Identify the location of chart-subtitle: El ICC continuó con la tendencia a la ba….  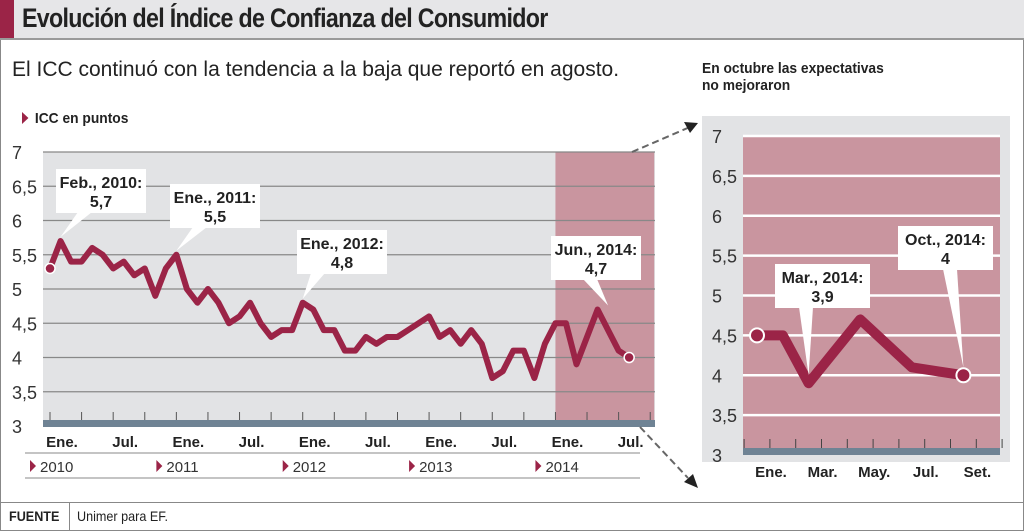
(316, 69).